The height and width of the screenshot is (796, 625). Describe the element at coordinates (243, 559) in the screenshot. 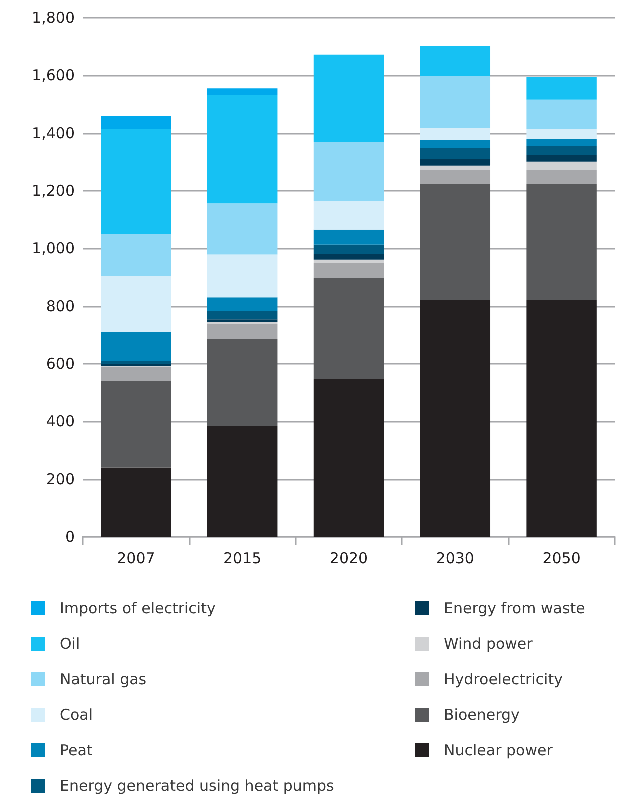

I see `x-tick-label: 2015` at that location.